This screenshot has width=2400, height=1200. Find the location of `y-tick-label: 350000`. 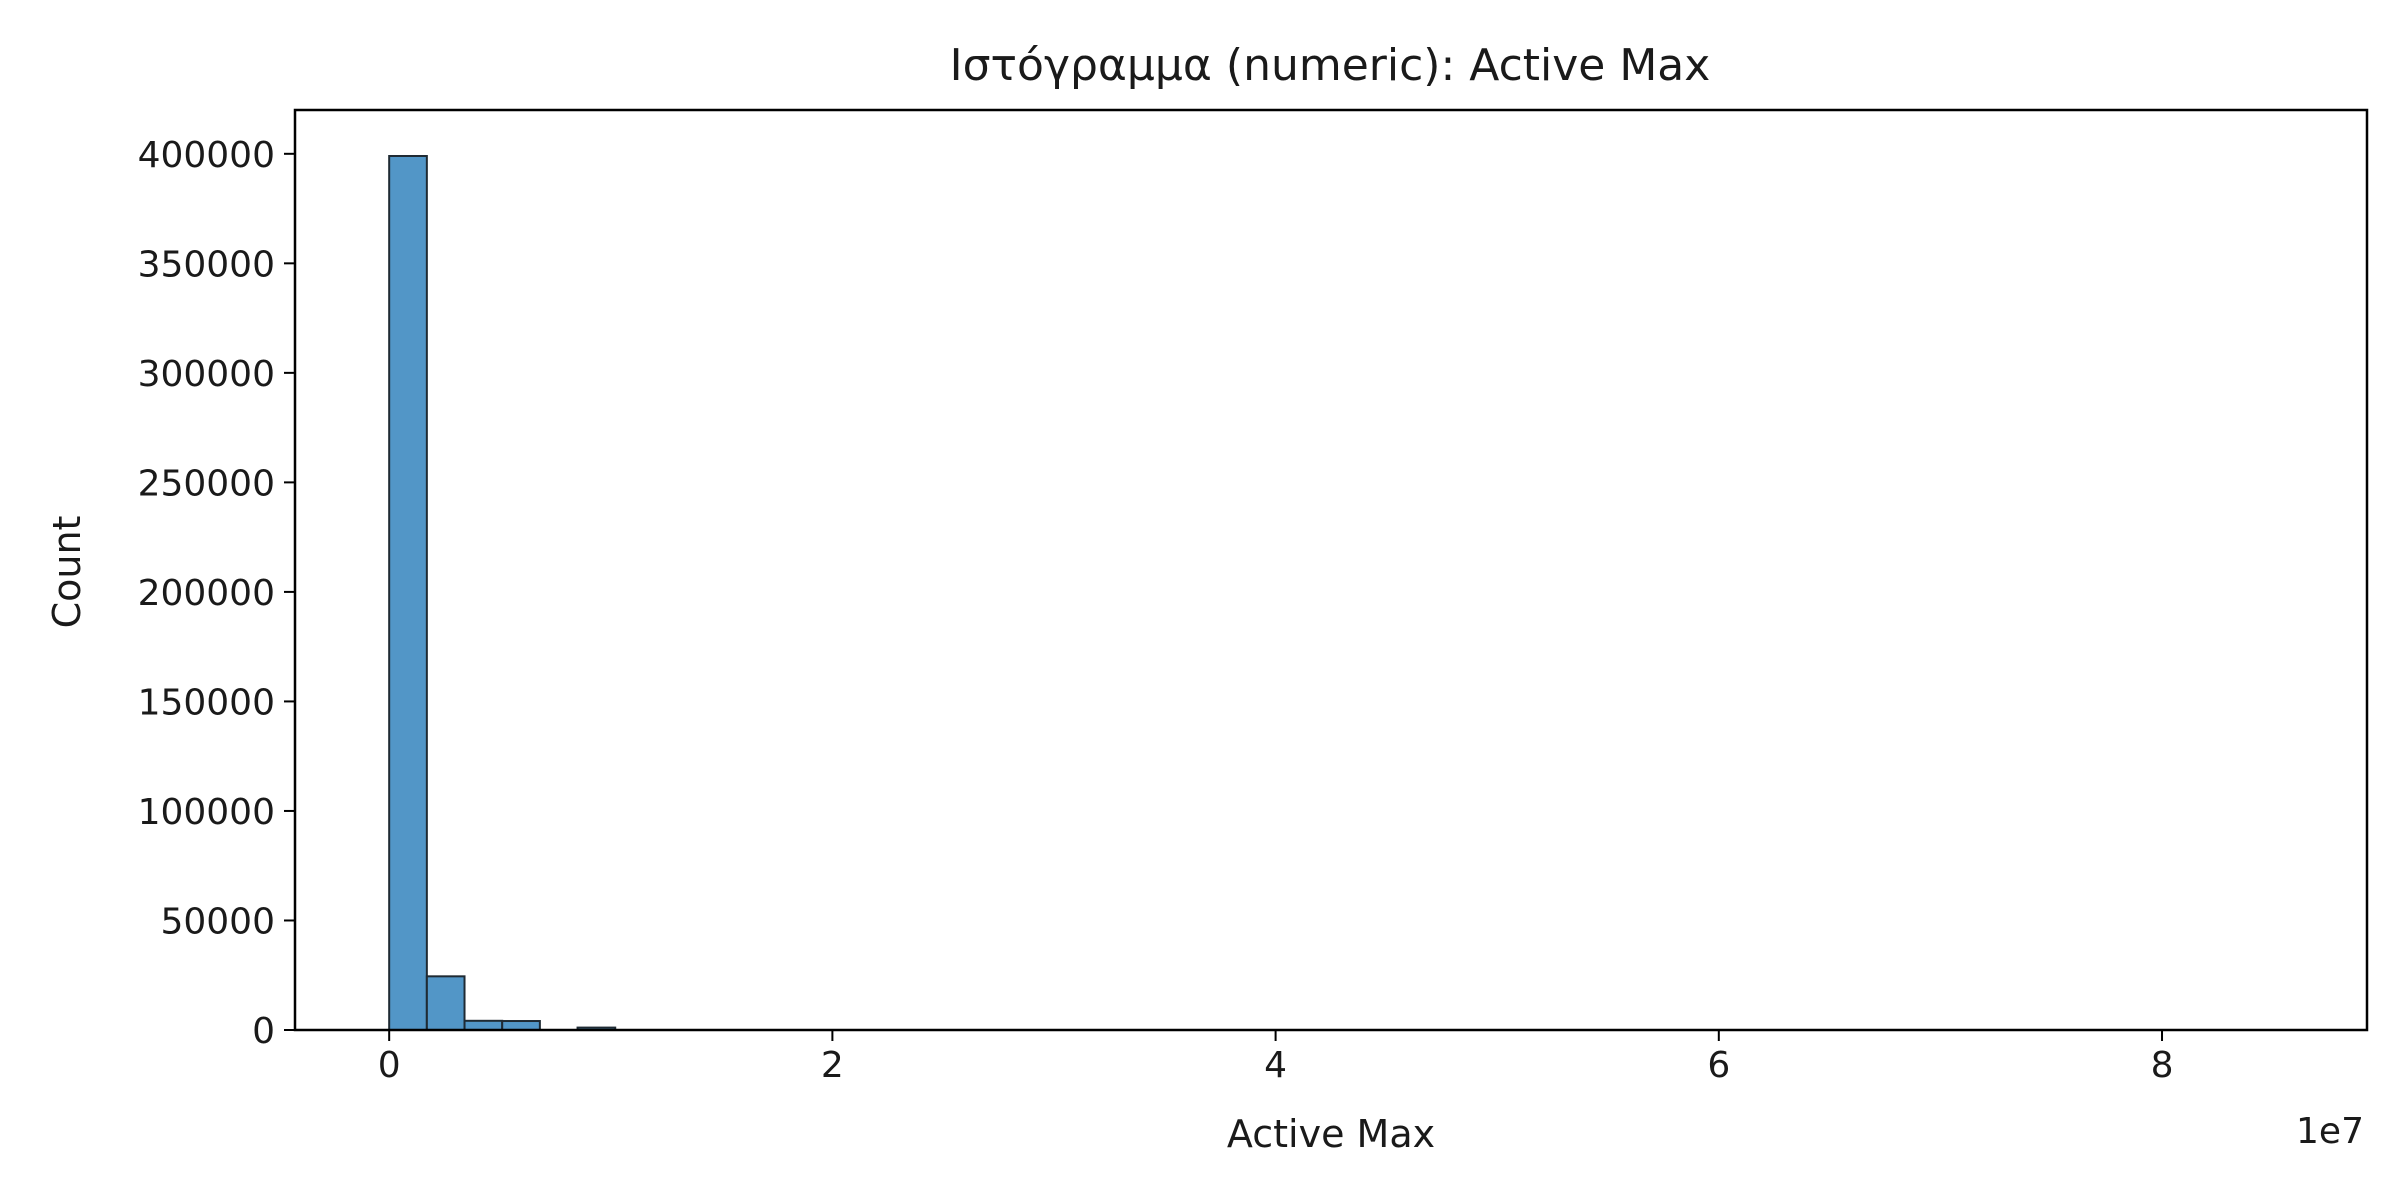

y-tick-label: 350000 is located at coordinates (206, 264).